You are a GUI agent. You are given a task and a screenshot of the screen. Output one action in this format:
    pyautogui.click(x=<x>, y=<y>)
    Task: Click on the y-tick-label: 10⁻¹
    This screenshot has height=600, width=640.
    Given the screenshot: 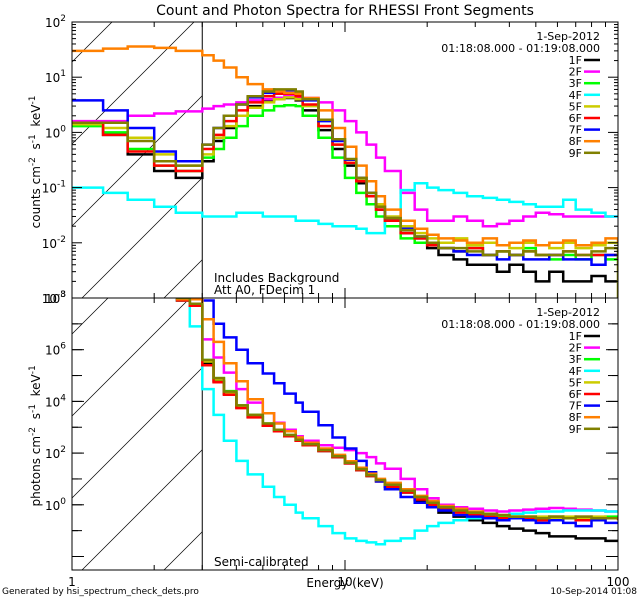 What is the action you would take?
    pyautogui.click(x=54, y=188)
    